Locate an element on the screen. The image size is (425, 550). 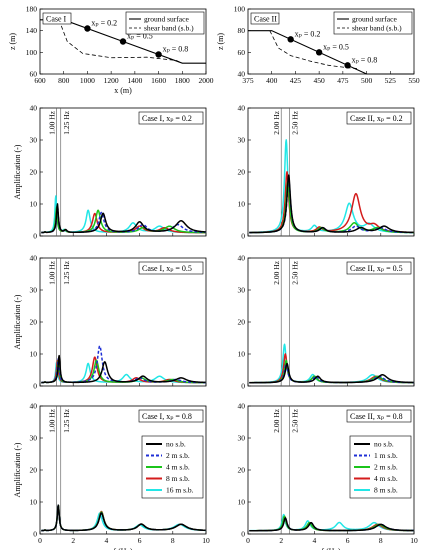
series-legend: no s.b. 2 m s.b. 4 m s.b. 8 m s.b. 16 m s.b. is located at coordinates (172, 467).